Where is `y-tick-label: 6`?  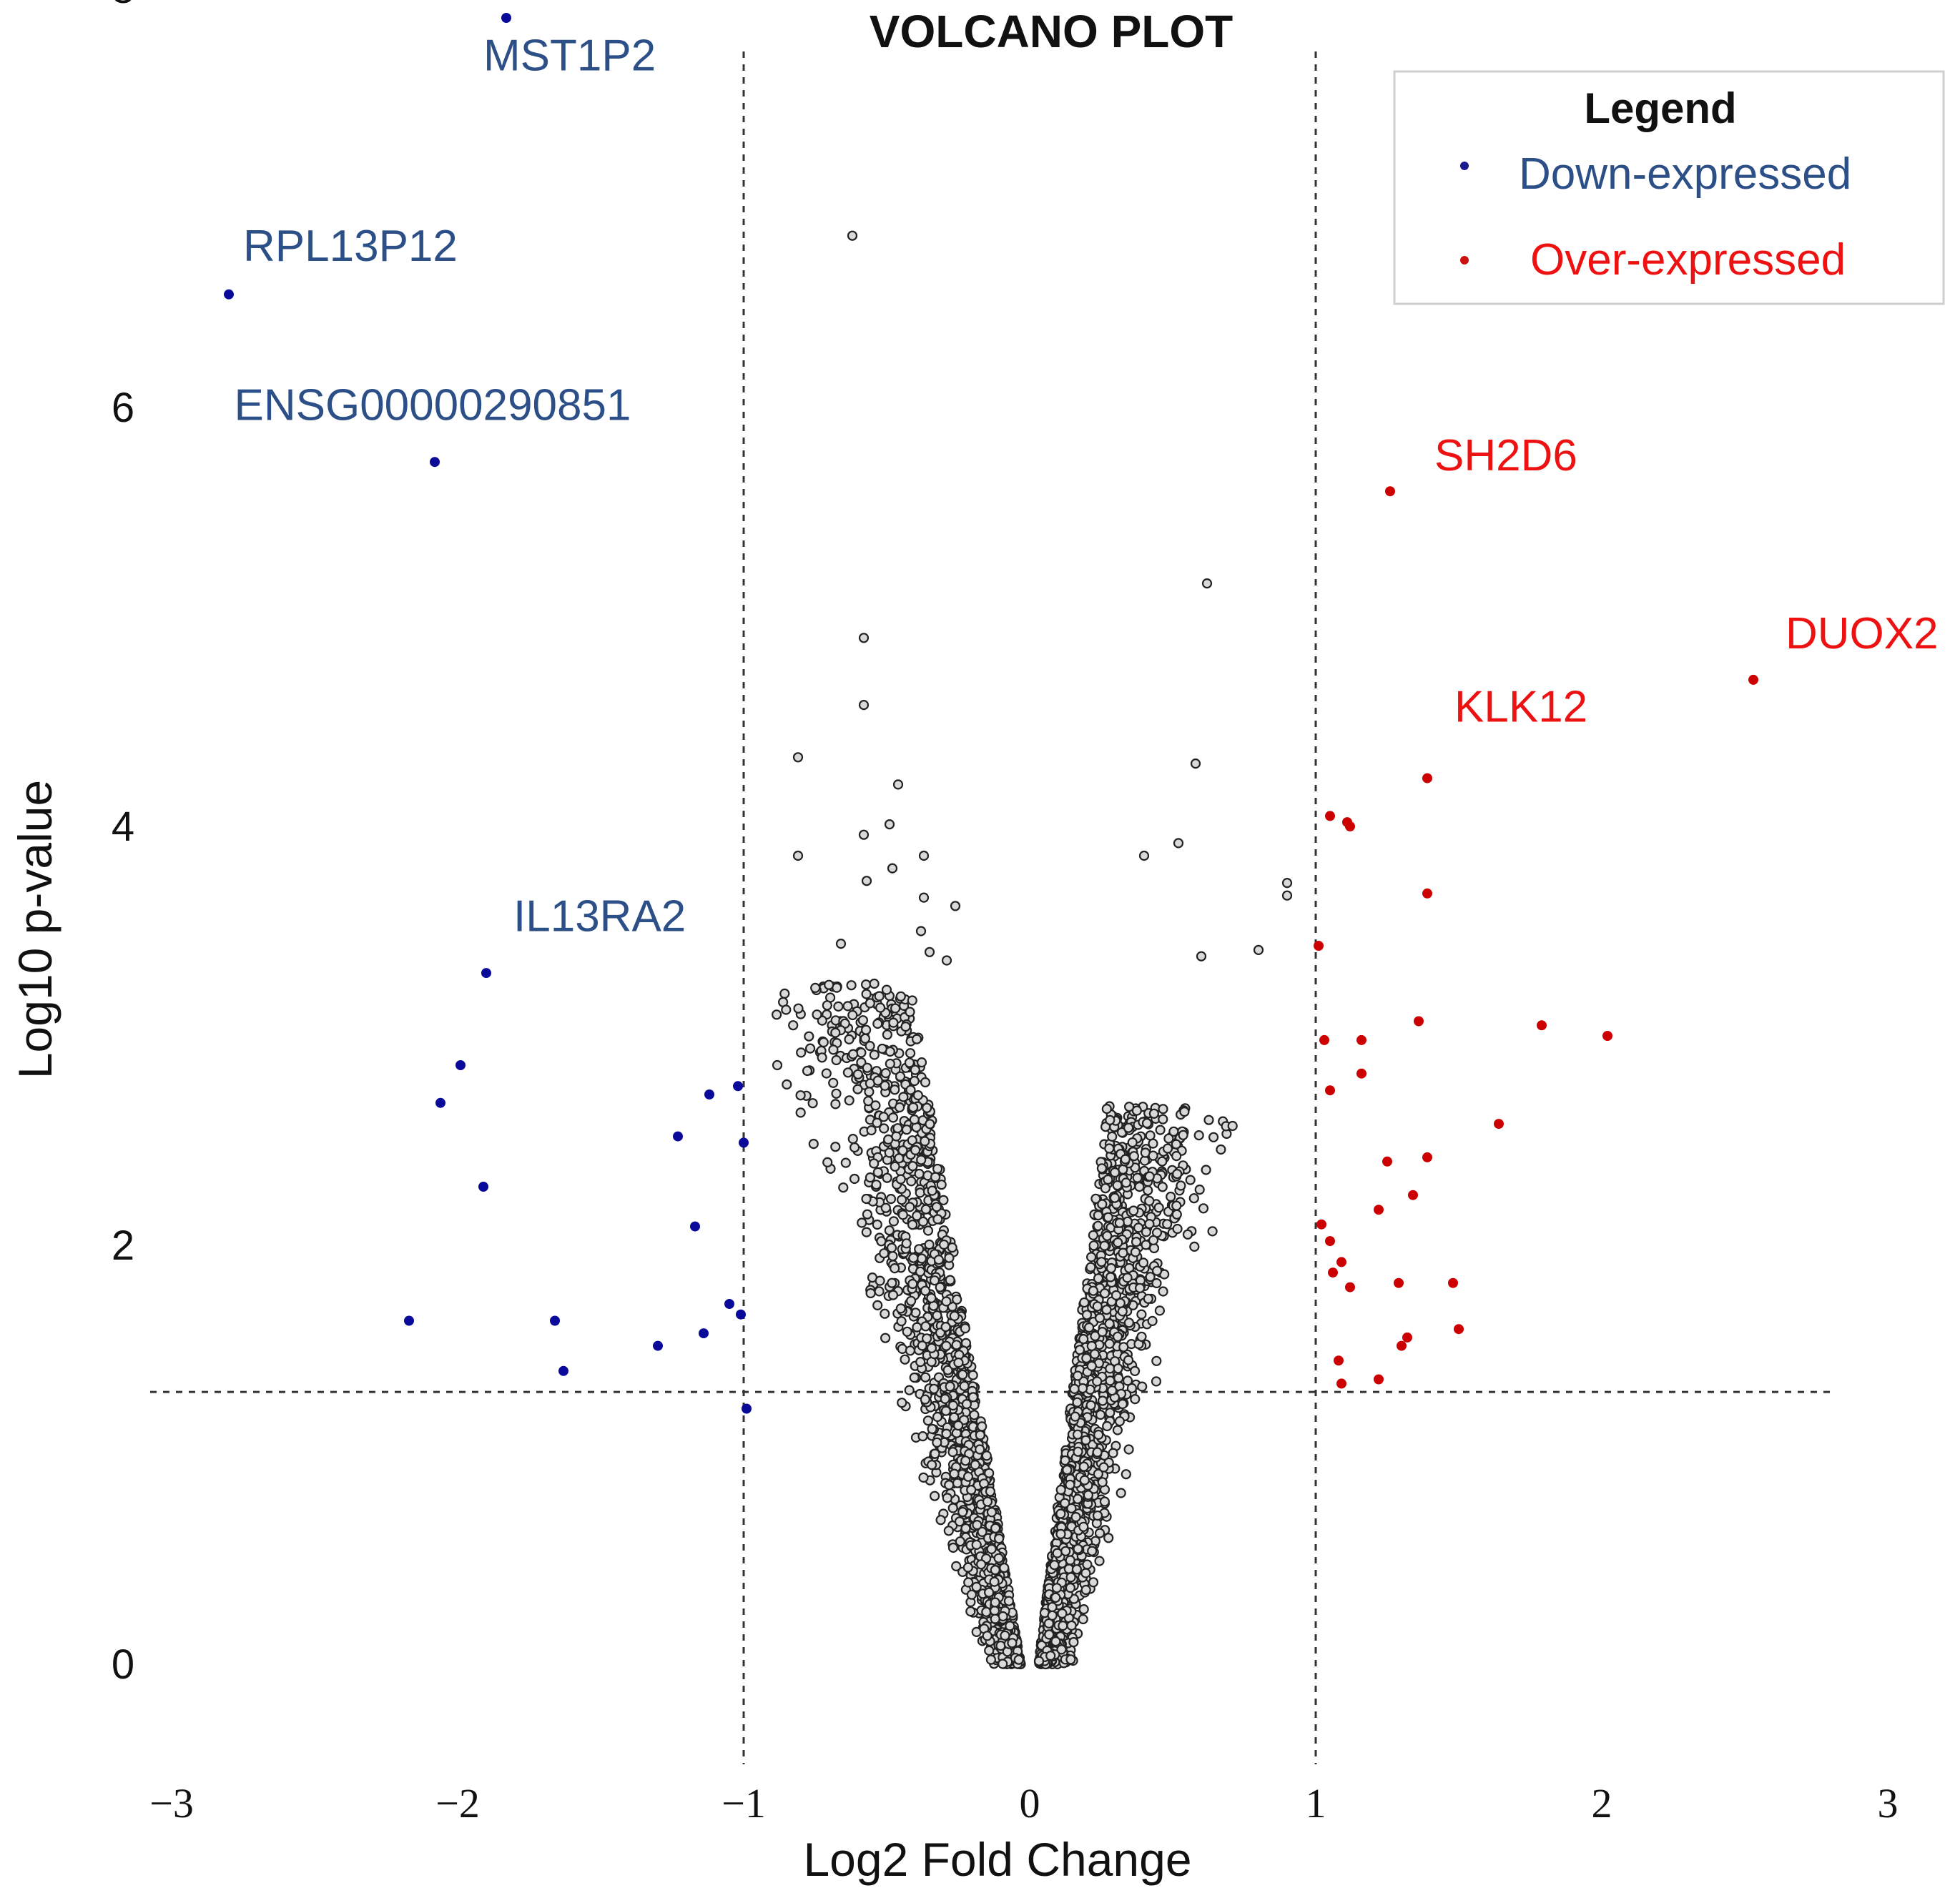
y-tick-label: 6 is located at coordinates (123, 408).